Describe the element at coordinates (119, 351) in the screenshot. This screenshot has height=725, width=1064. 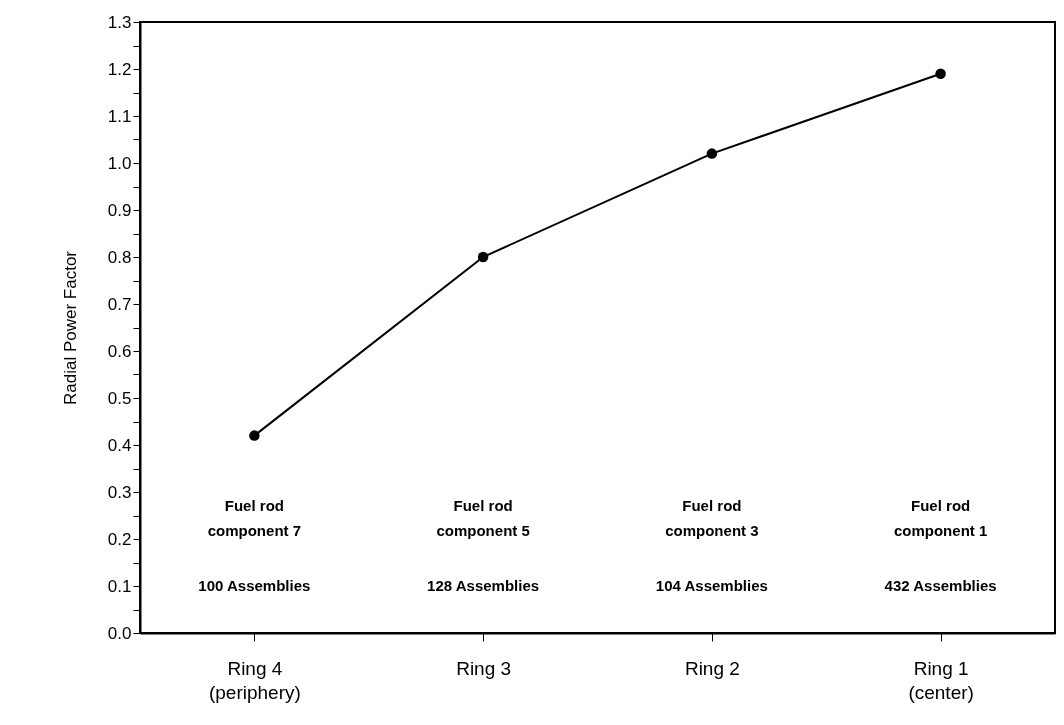
I see `y-tick-label: 0.6` at that location.